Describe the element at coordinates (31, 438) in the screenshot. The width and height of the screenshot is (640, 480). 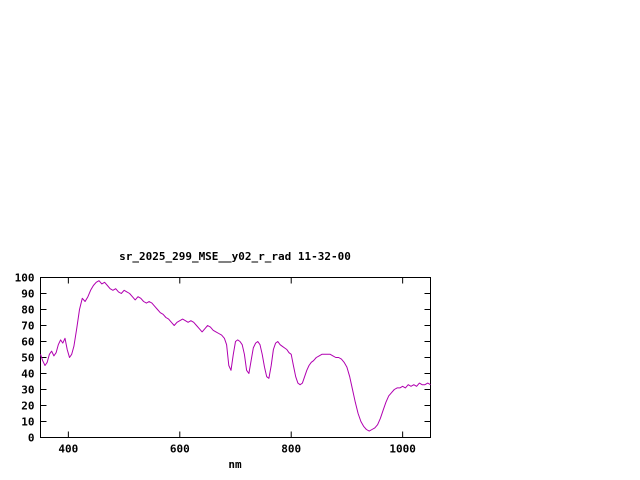
I see `y-tick-label: 0` at that location.